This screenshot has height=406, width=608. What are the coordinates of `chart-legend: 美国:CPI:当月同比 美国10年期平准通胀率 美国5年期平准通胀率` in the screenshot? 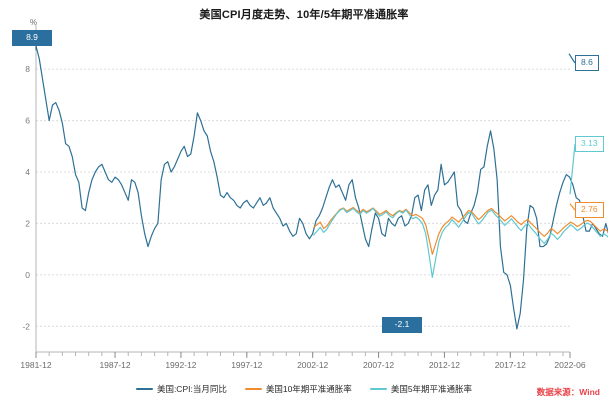 It's located at (304, 389).